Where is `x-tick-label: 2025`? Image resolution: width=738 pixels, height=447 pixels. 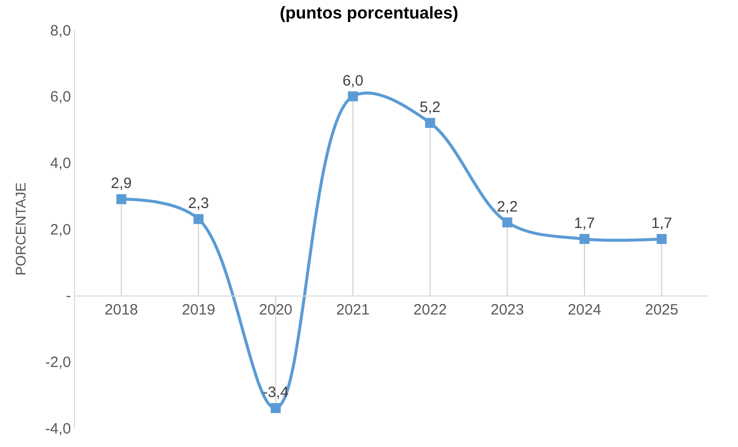 x-tick-label: 2025 is located at coordinates (661, 309).